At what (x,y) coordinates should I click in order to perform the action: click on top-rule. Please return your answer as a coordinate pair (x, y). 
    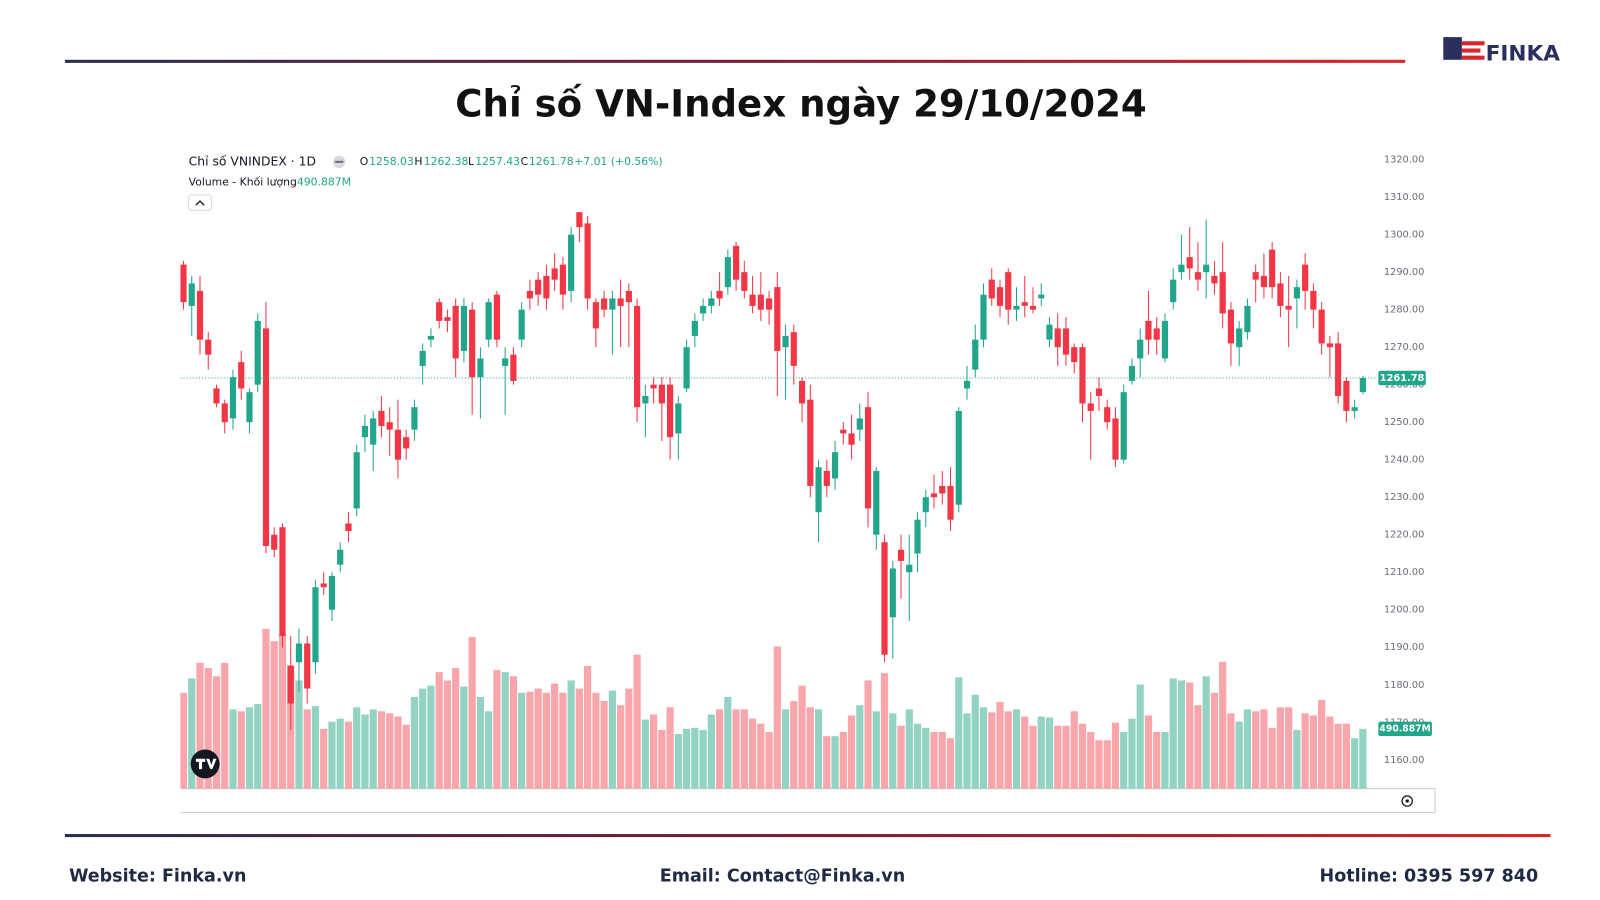
    Looking at the image, I should click on (735, 61).